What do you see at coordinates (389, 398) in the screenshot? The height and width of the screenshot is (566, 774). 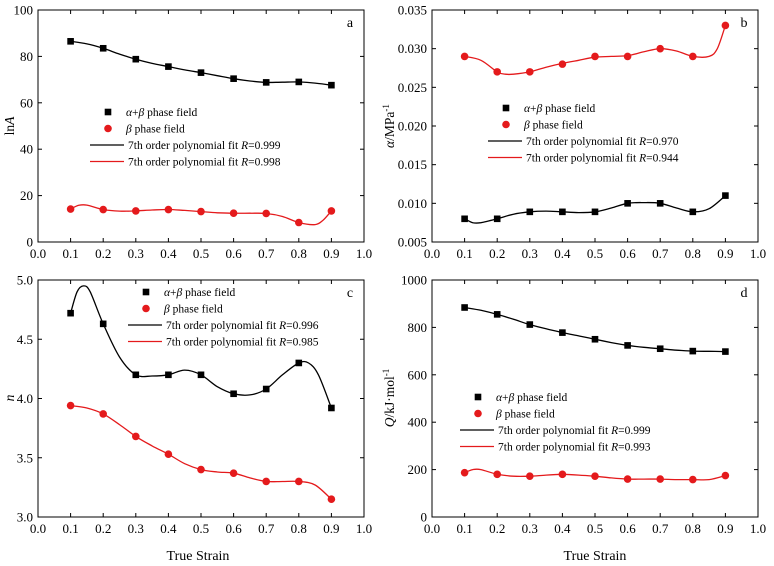 I see `y-axis-label: Q/kJ·mol-1` at bounding box center [389, 398].